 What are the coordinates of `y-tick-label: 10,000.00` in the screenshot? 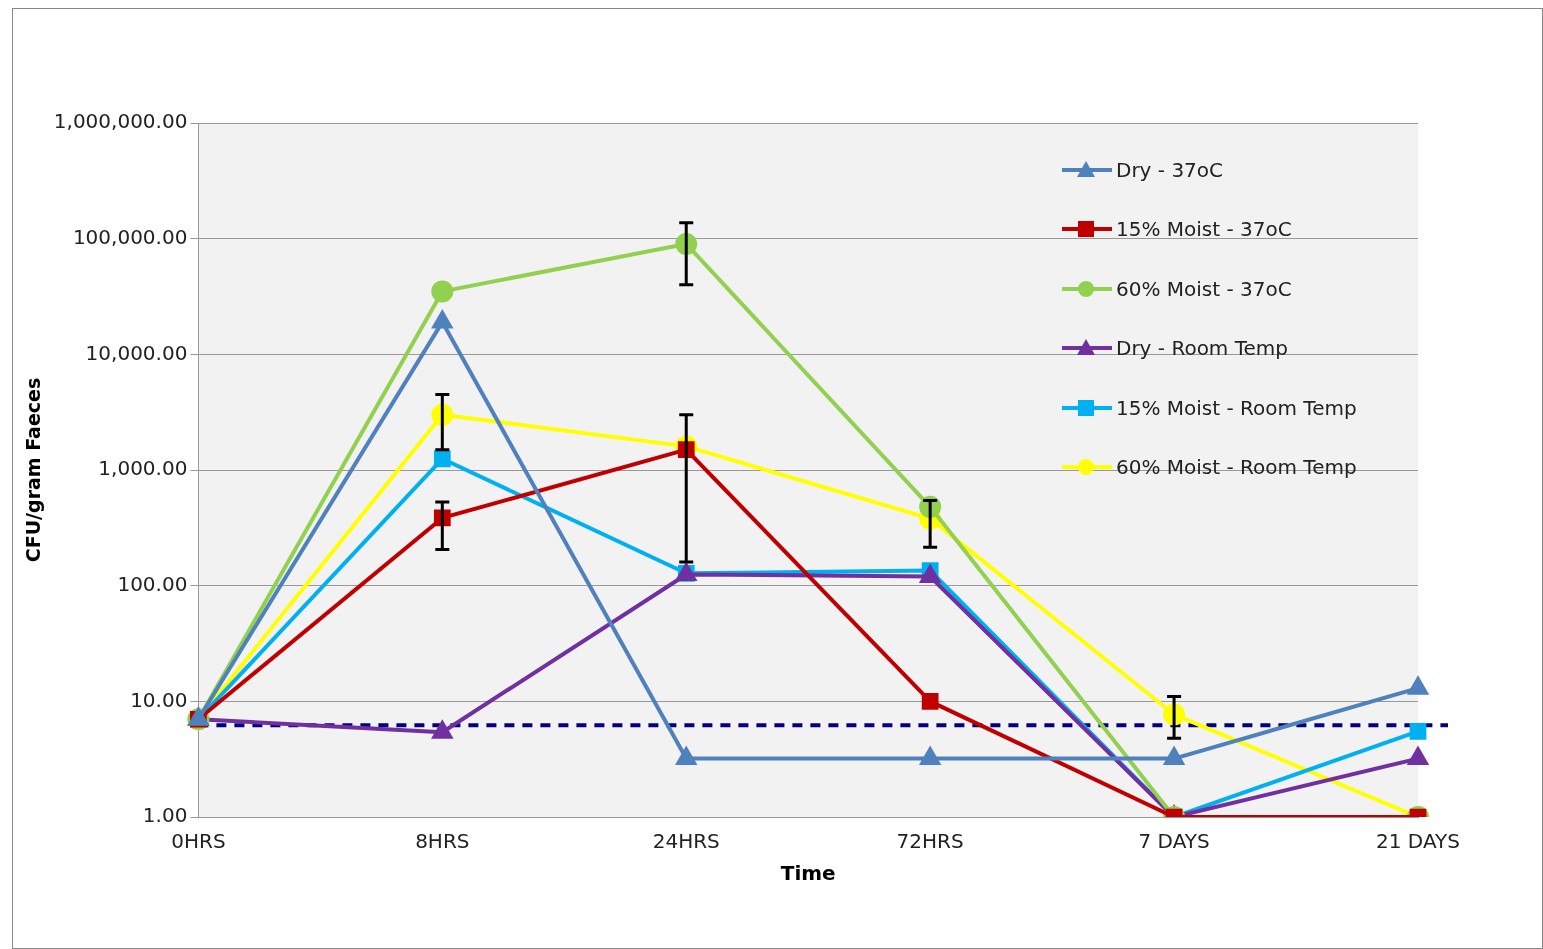 It's located at (136, 352).